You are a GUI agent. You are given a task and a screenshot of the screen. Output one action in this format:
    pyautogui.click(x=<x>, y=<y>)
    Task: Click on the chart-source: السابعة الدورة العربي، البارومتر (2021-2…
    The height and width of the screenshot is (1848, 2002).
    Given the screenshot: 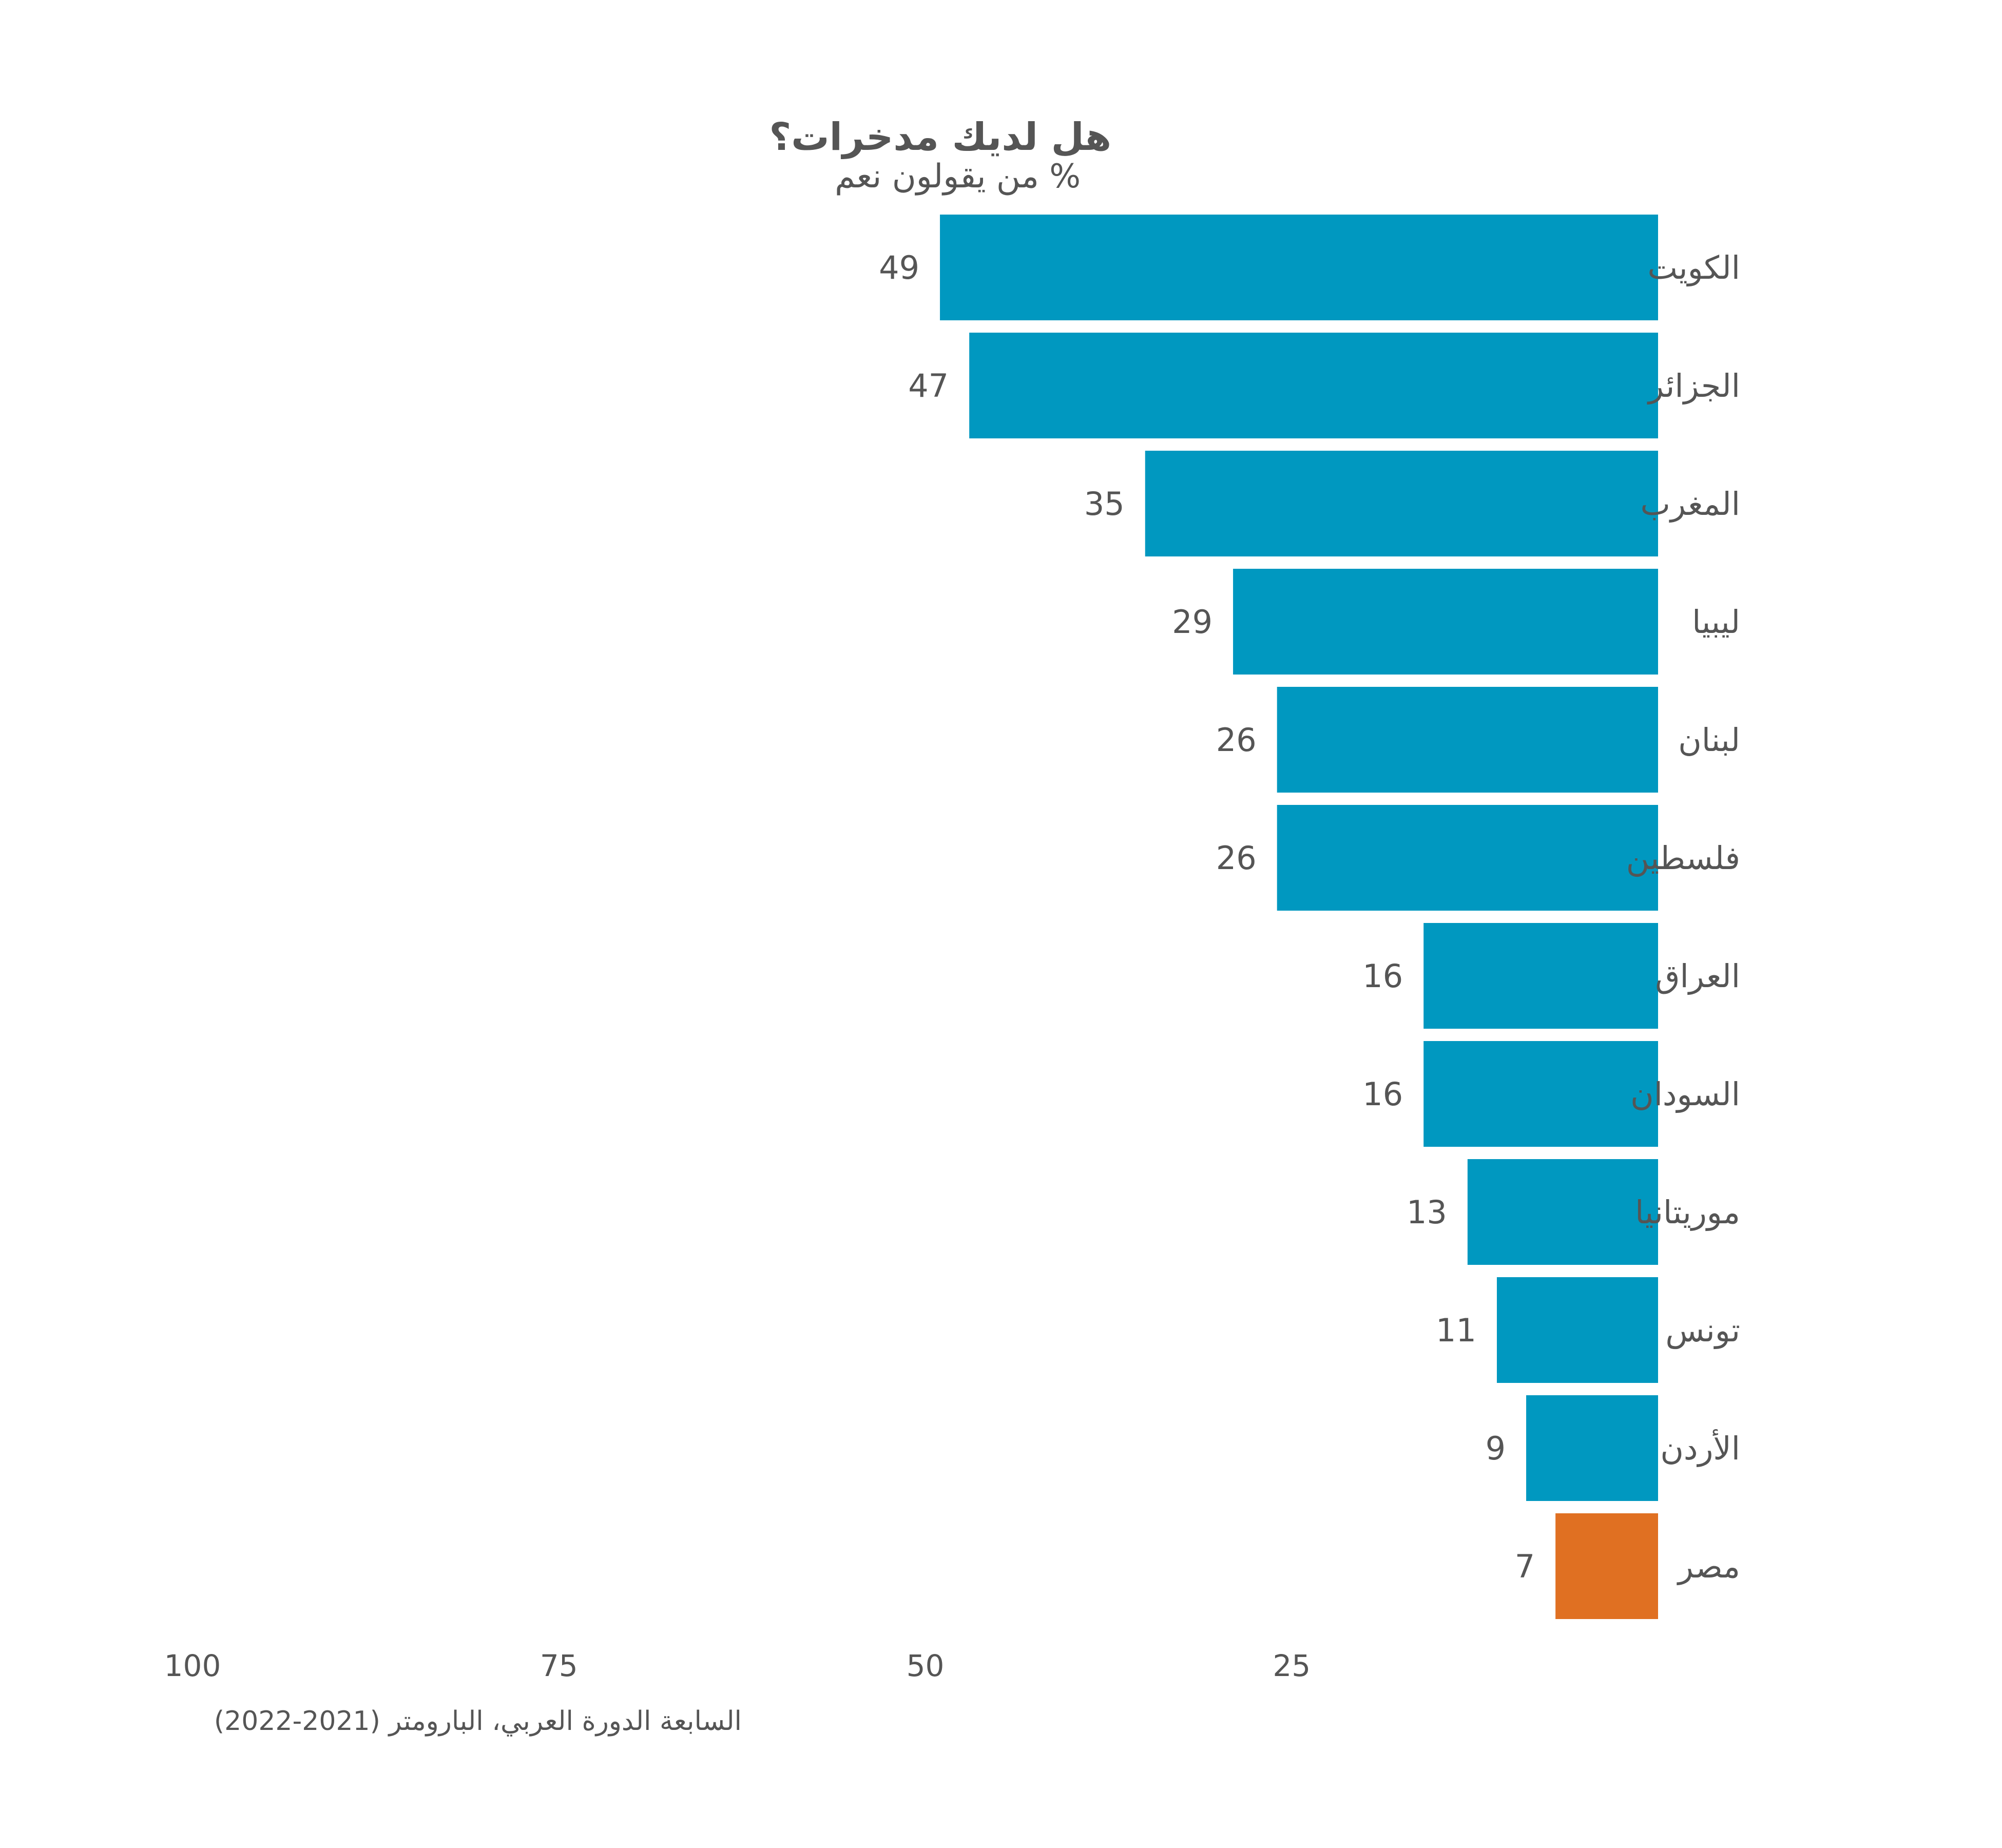 What is the action you would take?
    pyautogui.click(x=478, y=1721)
    